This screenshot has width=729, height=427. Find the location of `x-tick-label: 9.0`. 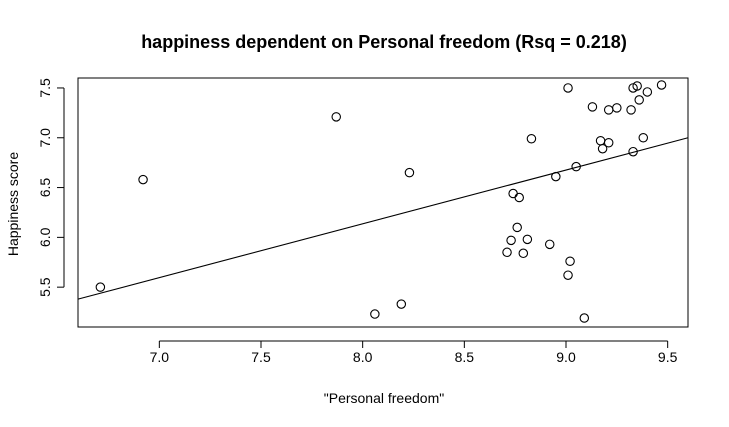

x-tick-label: 9.0 is located at coordinates (566, 357).